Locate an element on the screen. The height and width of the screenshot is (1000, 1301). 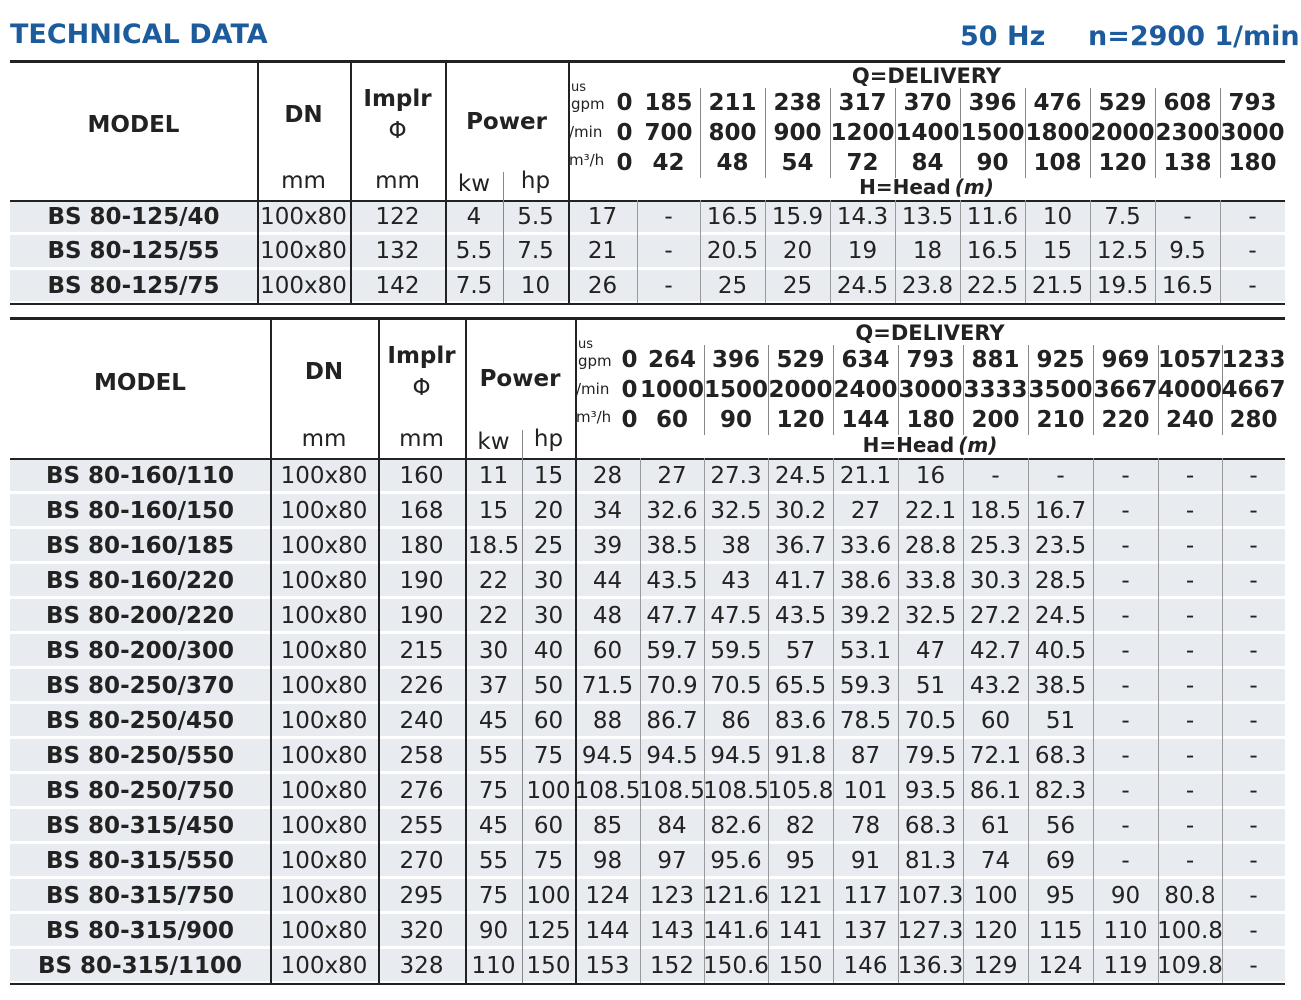
cell-value: 9.5 is located at coordinates (1187, 251).